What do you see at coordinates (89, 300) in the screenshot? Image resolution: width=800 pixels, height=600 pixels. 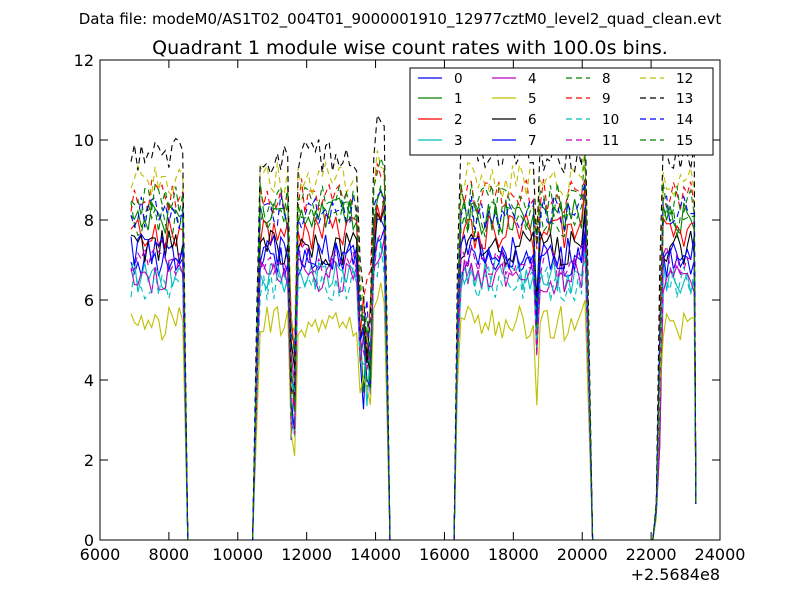 I see `y-tick-label: 6` at bounding box center [89, 300].